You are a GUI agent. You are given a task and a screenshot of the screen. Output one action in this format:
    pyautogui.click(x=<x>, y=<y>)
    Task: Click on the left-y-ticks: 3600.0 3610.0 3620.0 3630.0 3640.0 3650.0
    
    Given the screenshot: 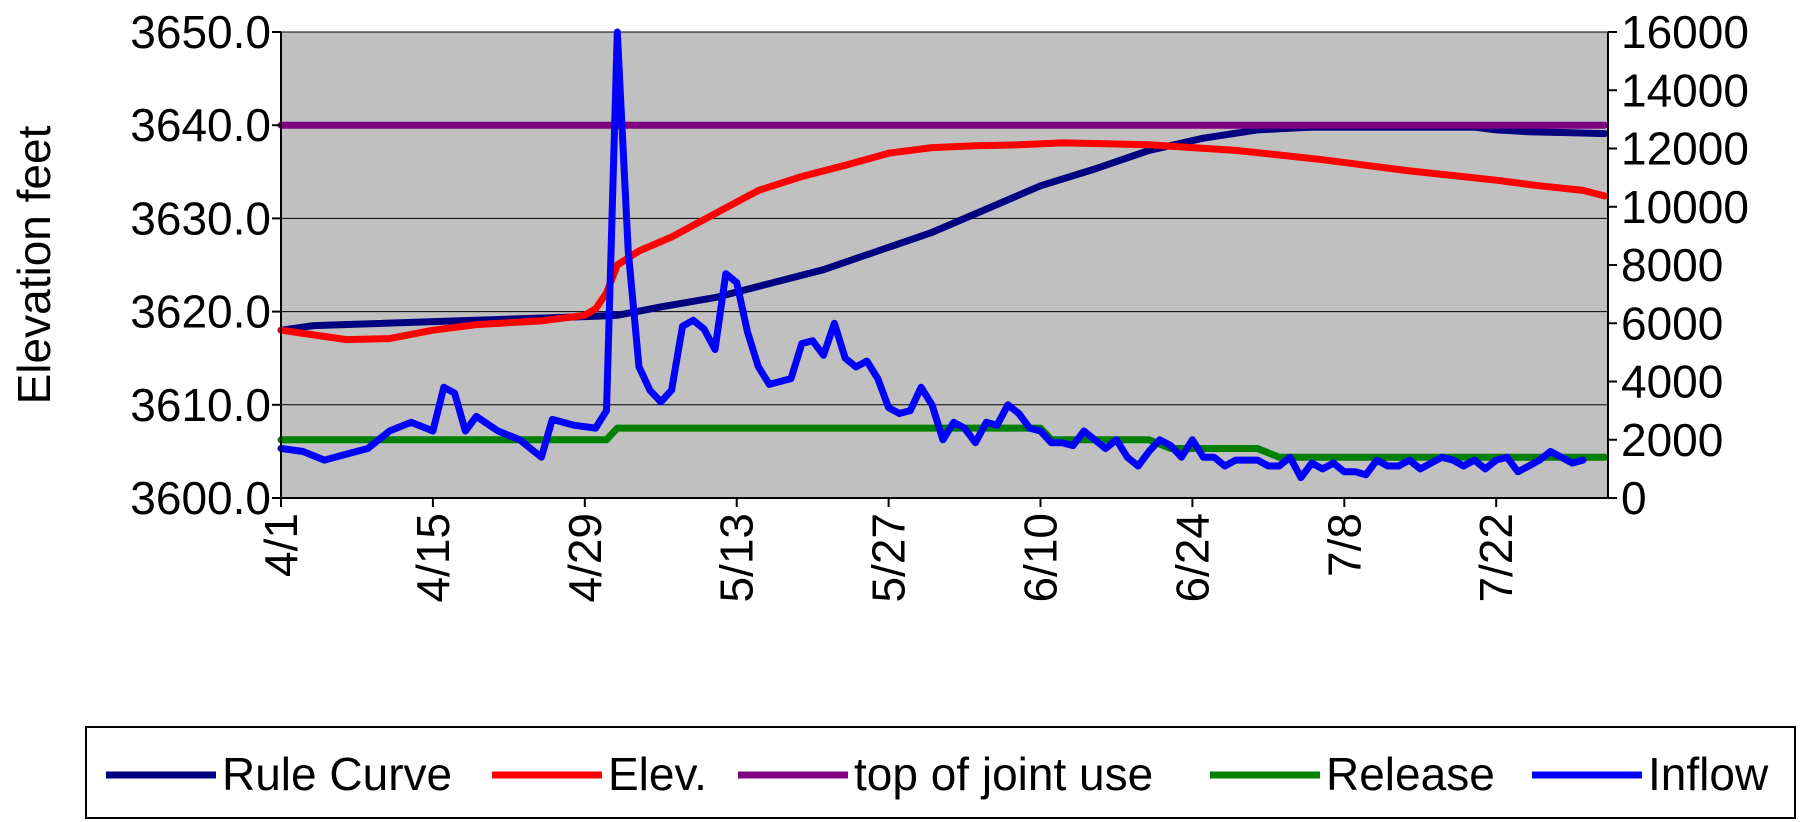 What is the action you would take?
    pyautogui.click(x=205, y=265)
    